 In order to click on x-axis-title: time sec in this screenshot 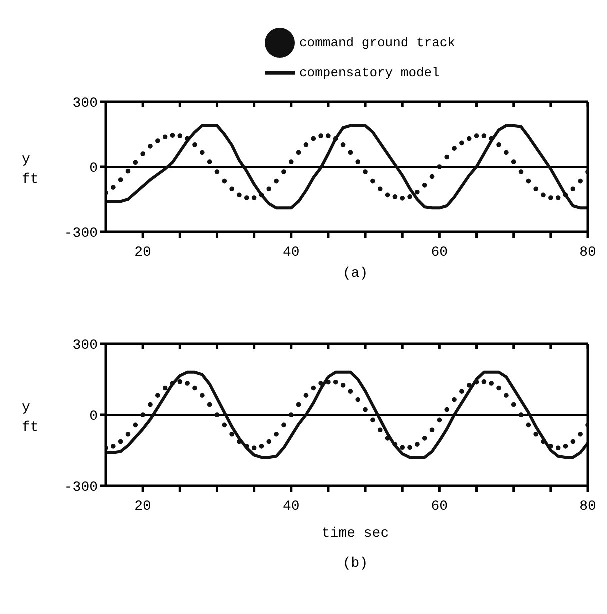, I will do `click(355, 534)`.